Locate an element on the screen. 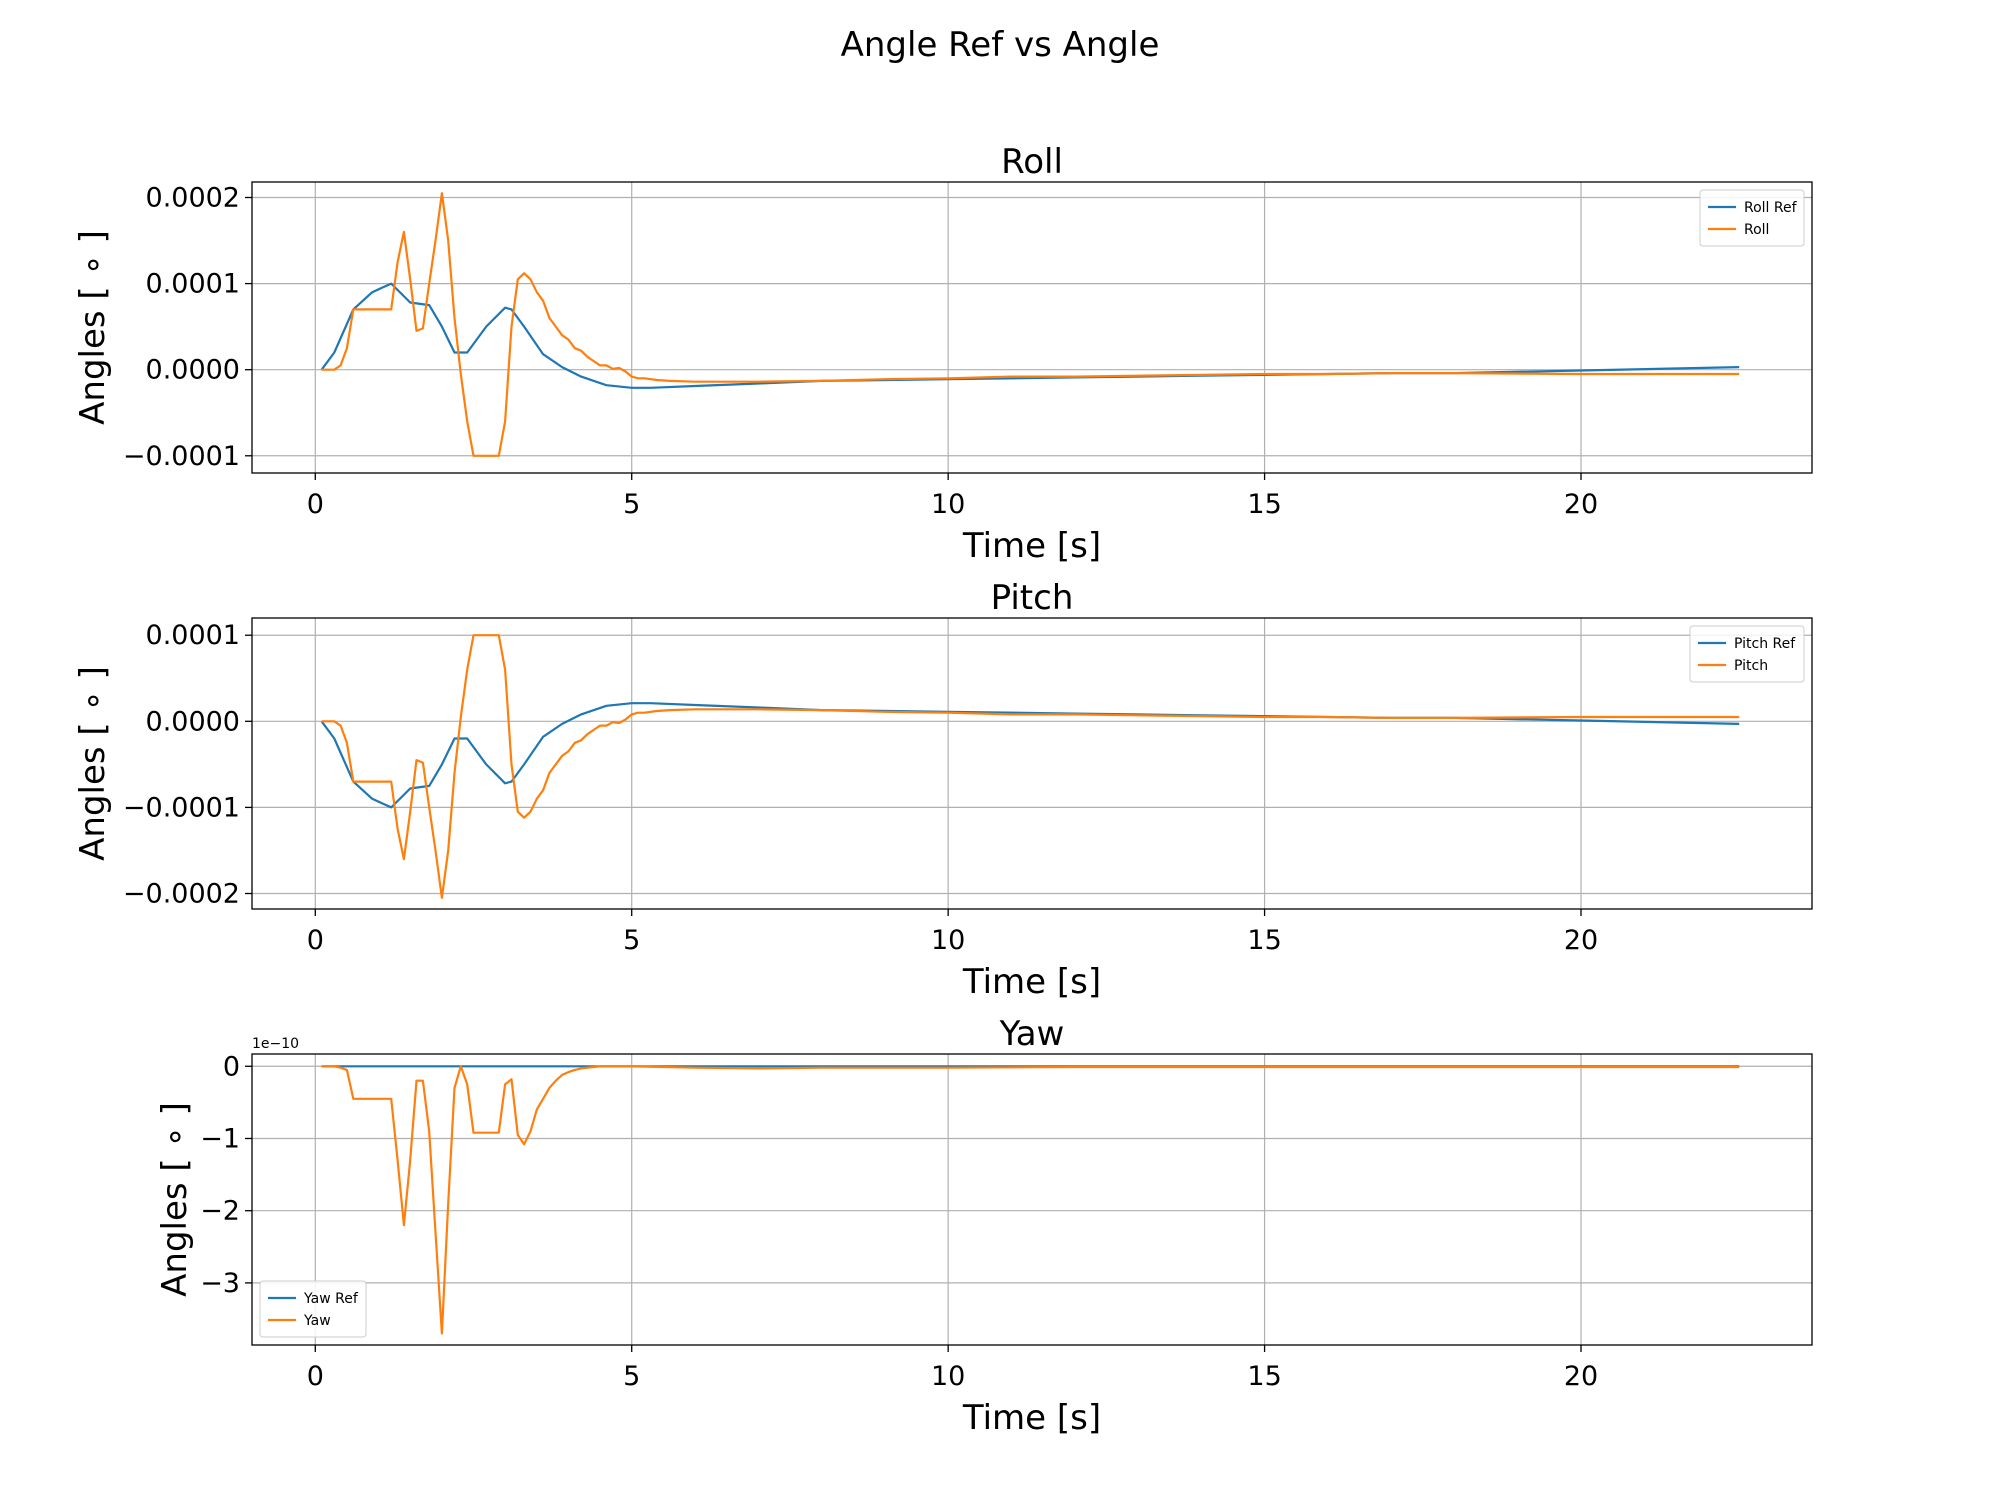 This screenshot has height=1500, width=2000. subplot-title: Yaw is located at coordinates (1032, 1034).